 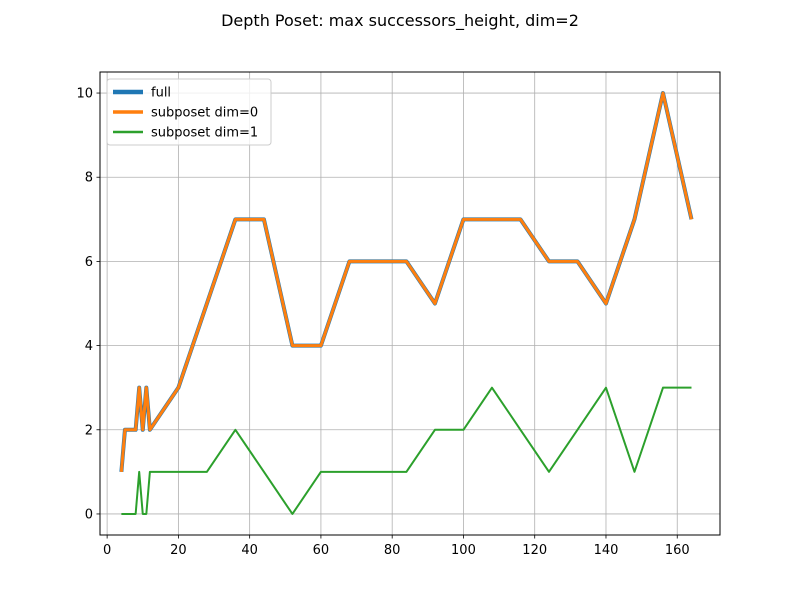 I want to click on legend-box, so click(x=189, y=112).